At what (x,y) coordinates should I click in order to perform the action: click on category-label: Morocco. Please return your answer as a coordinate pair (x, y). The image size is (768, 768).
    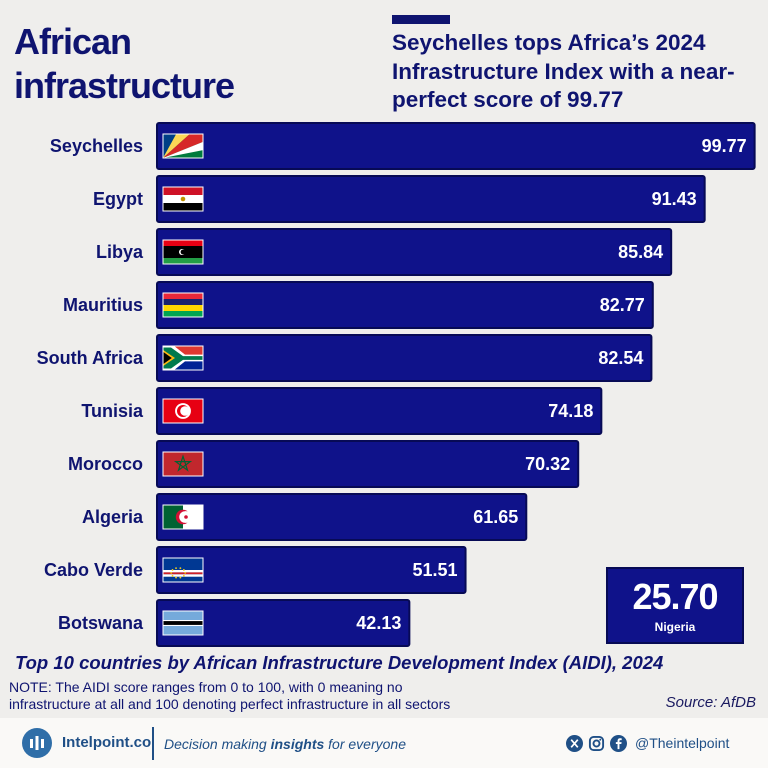
    Looking at the image, I should click on (105, 464).